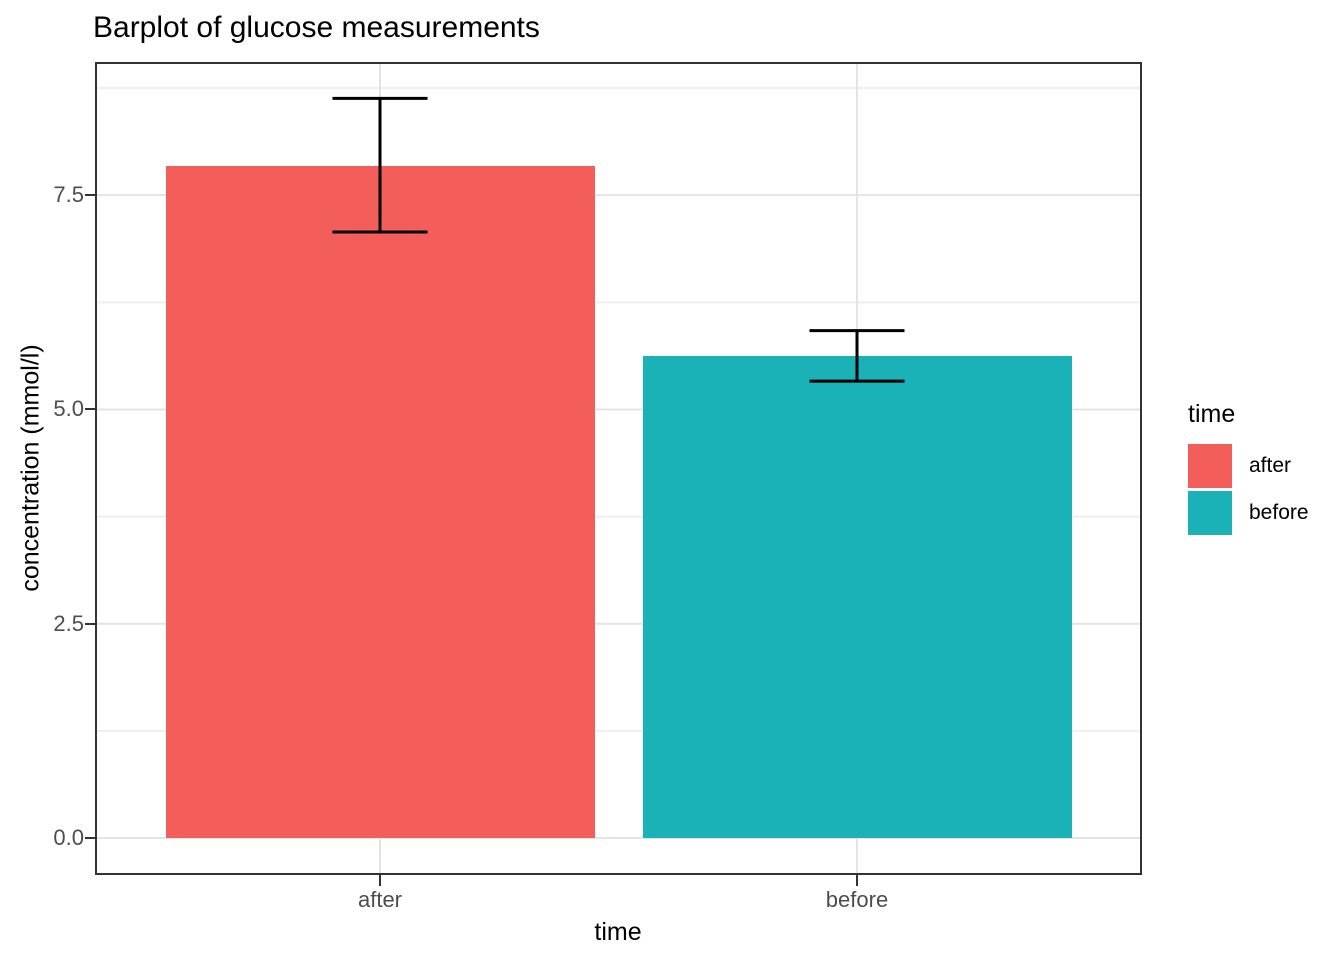 The height and width of the screenshot is (960, 1344). Describe the element at coordinates (1210, 513) in the screenshot. I see `legend-swatch-before-icon` at that location.